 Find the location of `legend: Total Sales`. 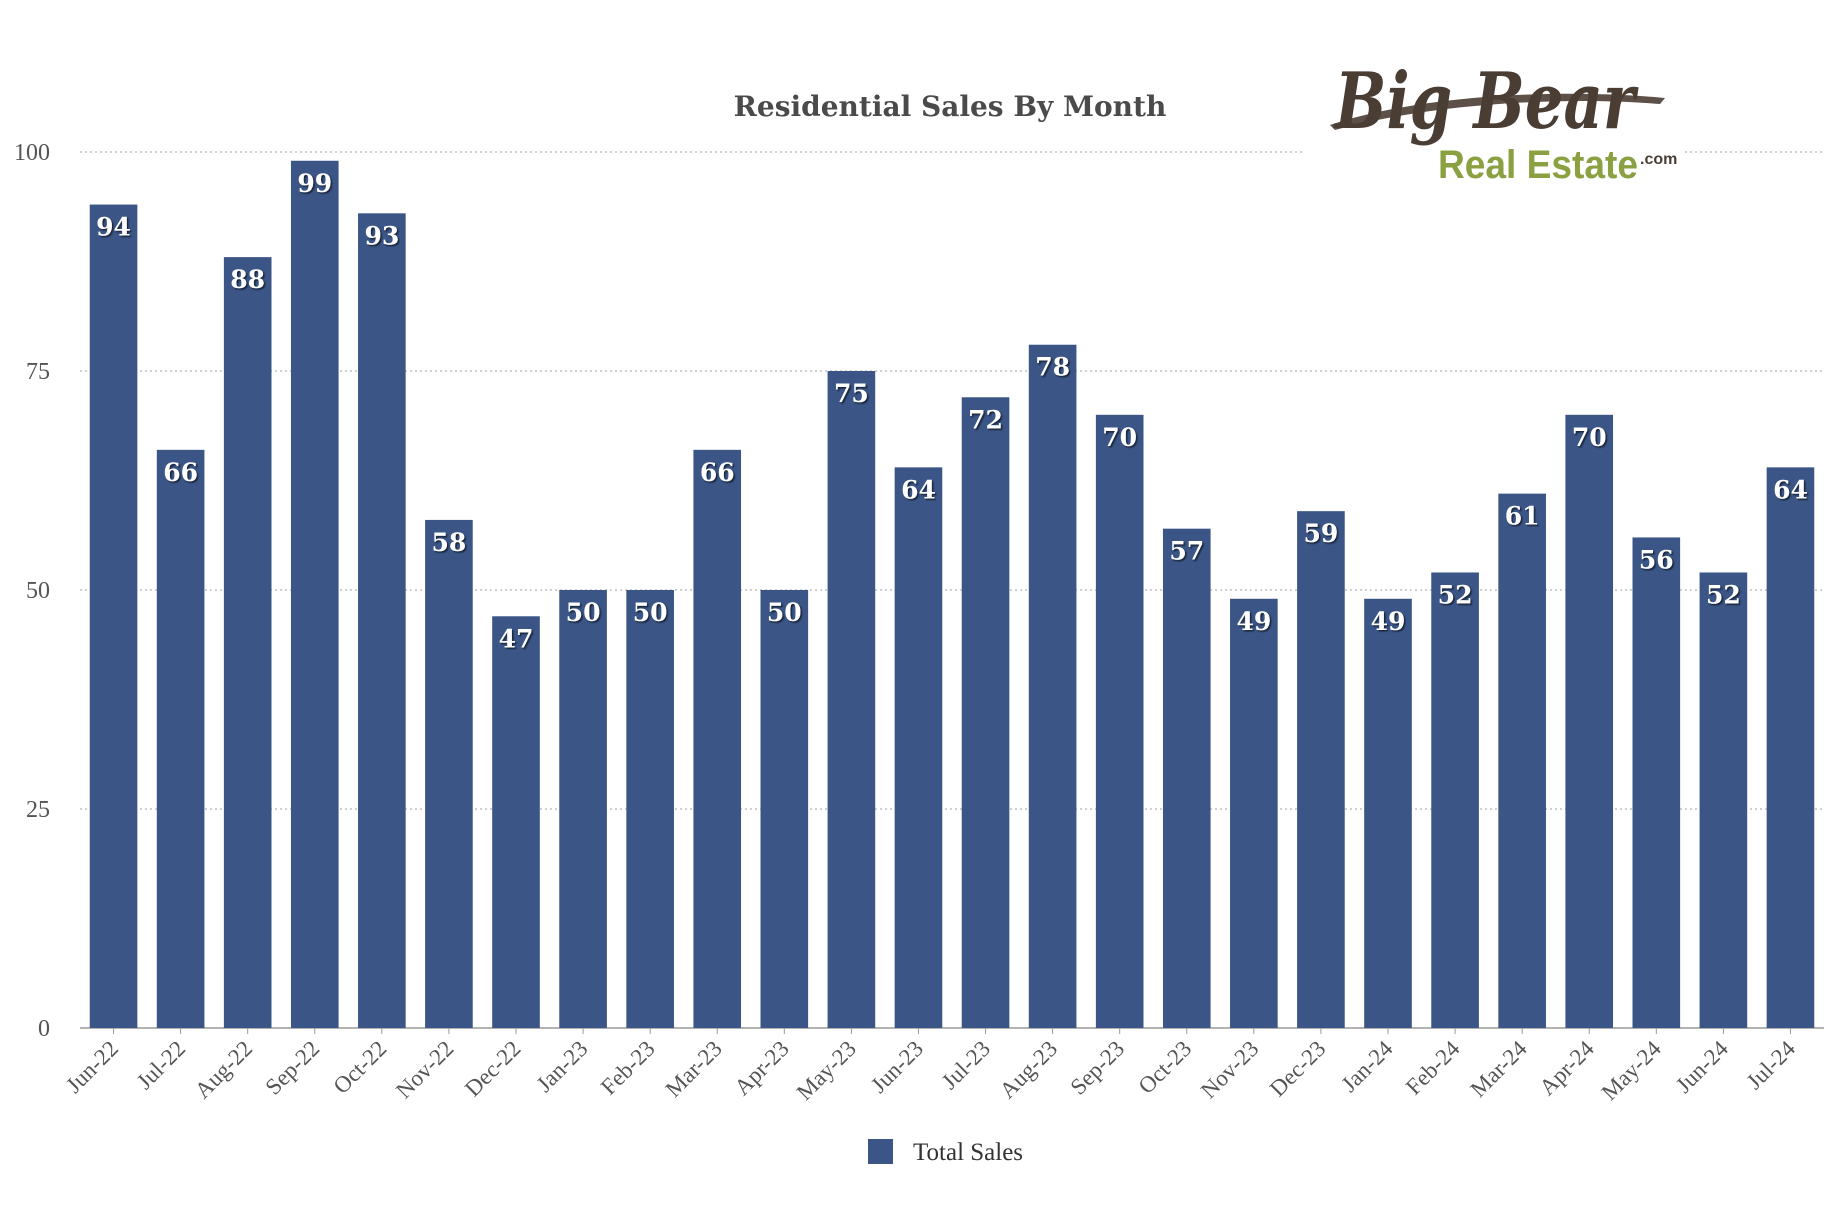

legend: Total Sales is located at coordinates (945, 1152).